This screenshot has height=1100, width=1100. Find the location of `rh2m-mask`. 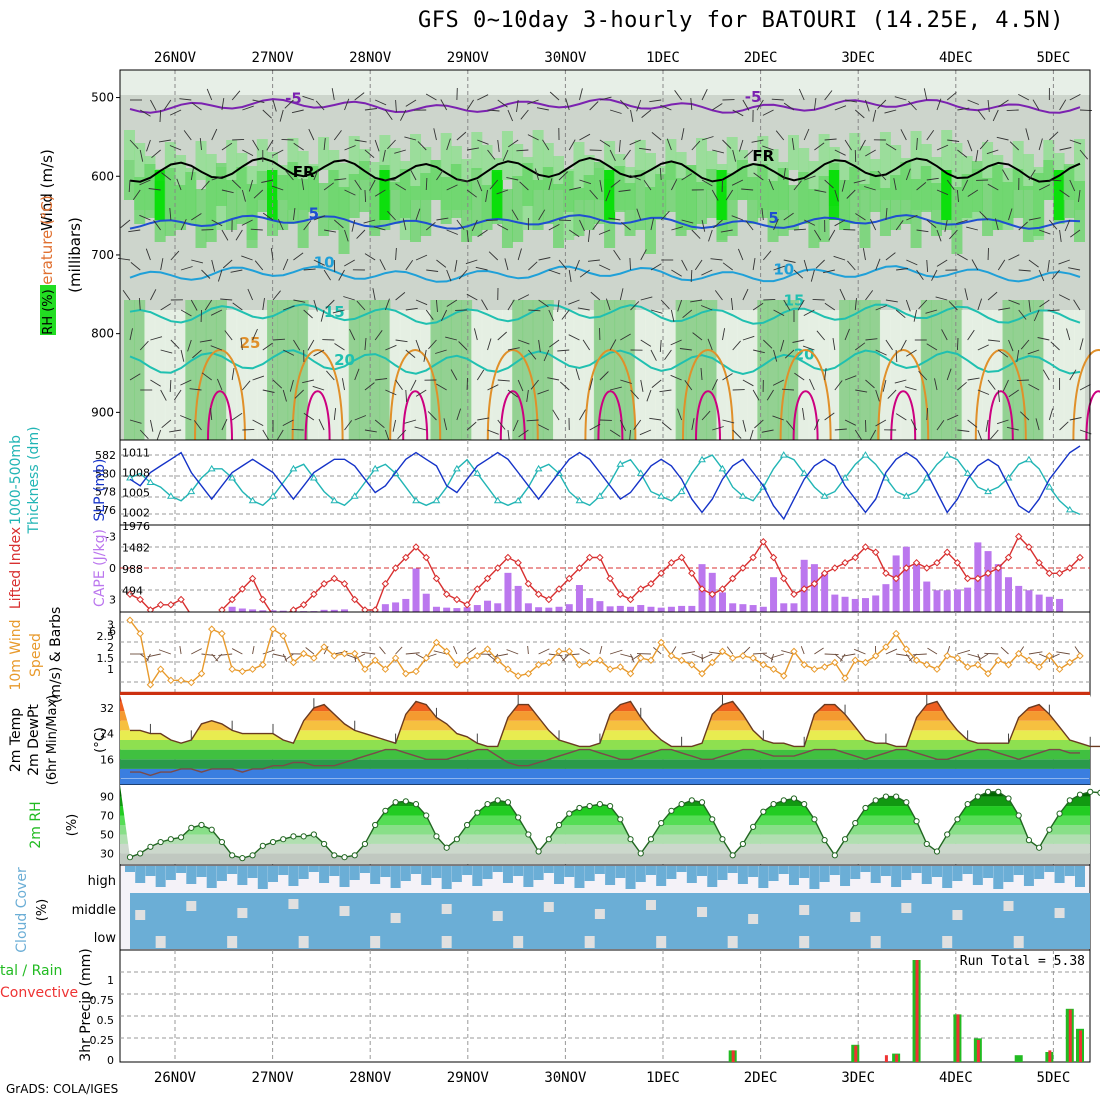

rh2m-mask is located at coordinates (610, 822).